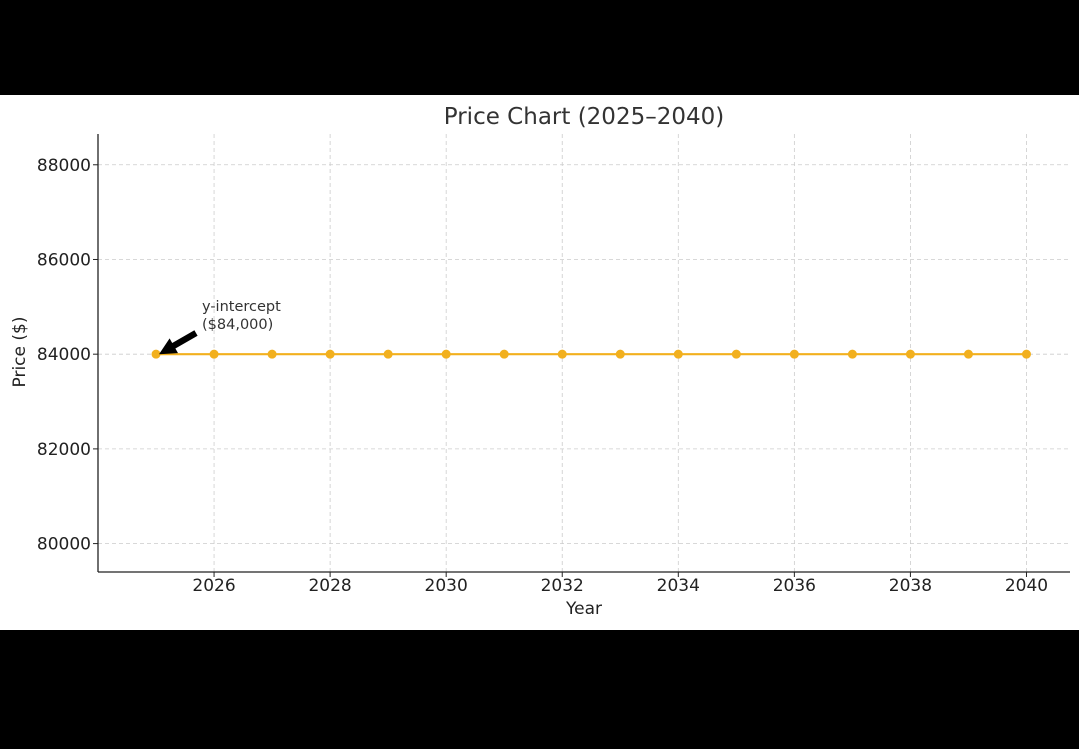 This screenshot has width=1079, height=749. I want to click on data-point-2038, so click(910, 354).